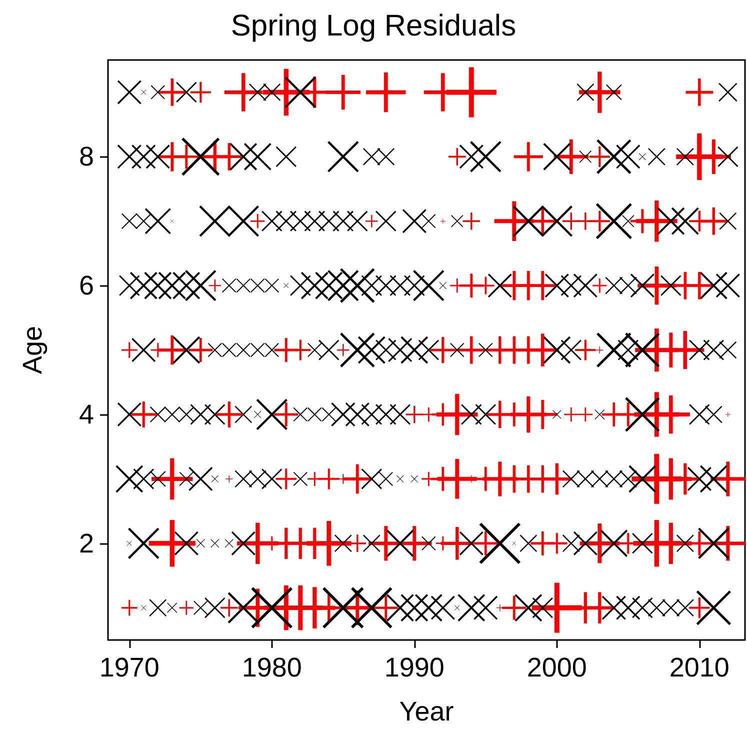 The height and width of the screenshot is (750, 747). Describe the element at coordinates (699, 667) in the screenshot. I see `x-tick-label: 2010` at that location.